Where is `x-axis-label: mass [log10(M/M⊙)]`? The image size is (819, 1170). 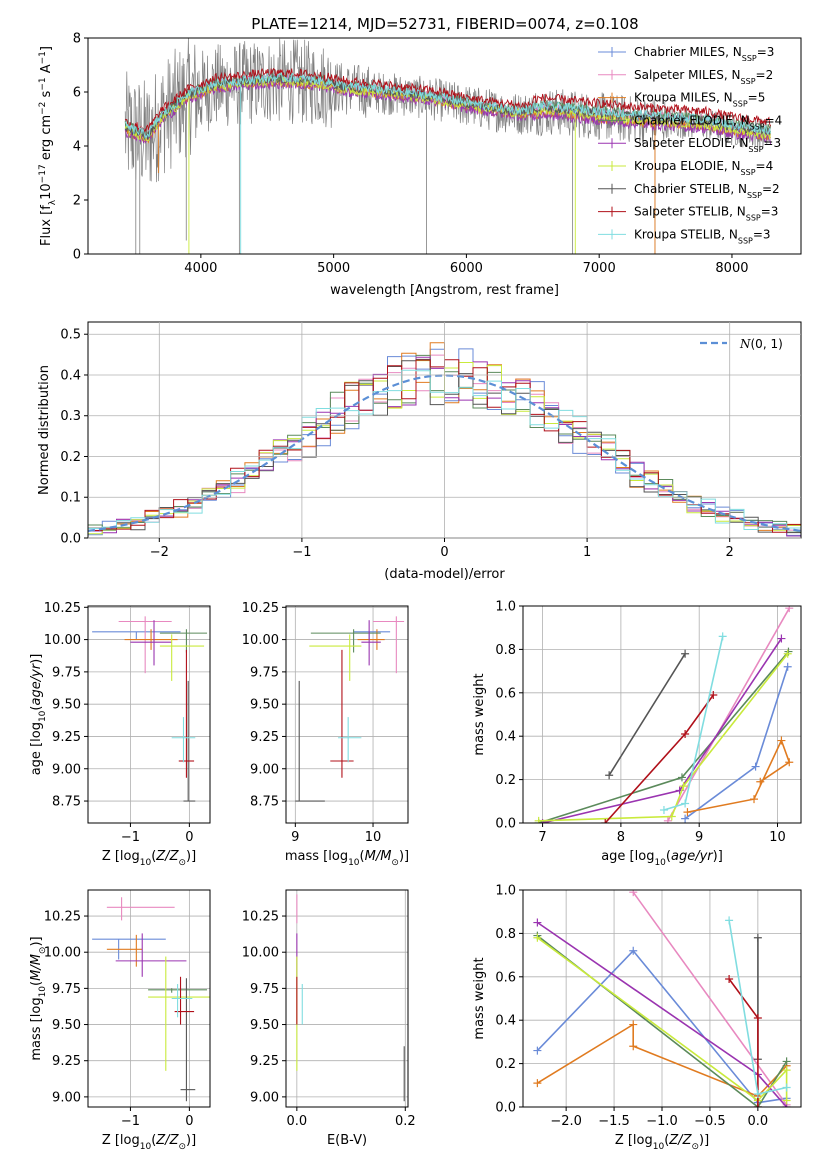 x-axis-label: mass [log10(M/M⊙)] is located at coordinates (347, 858).